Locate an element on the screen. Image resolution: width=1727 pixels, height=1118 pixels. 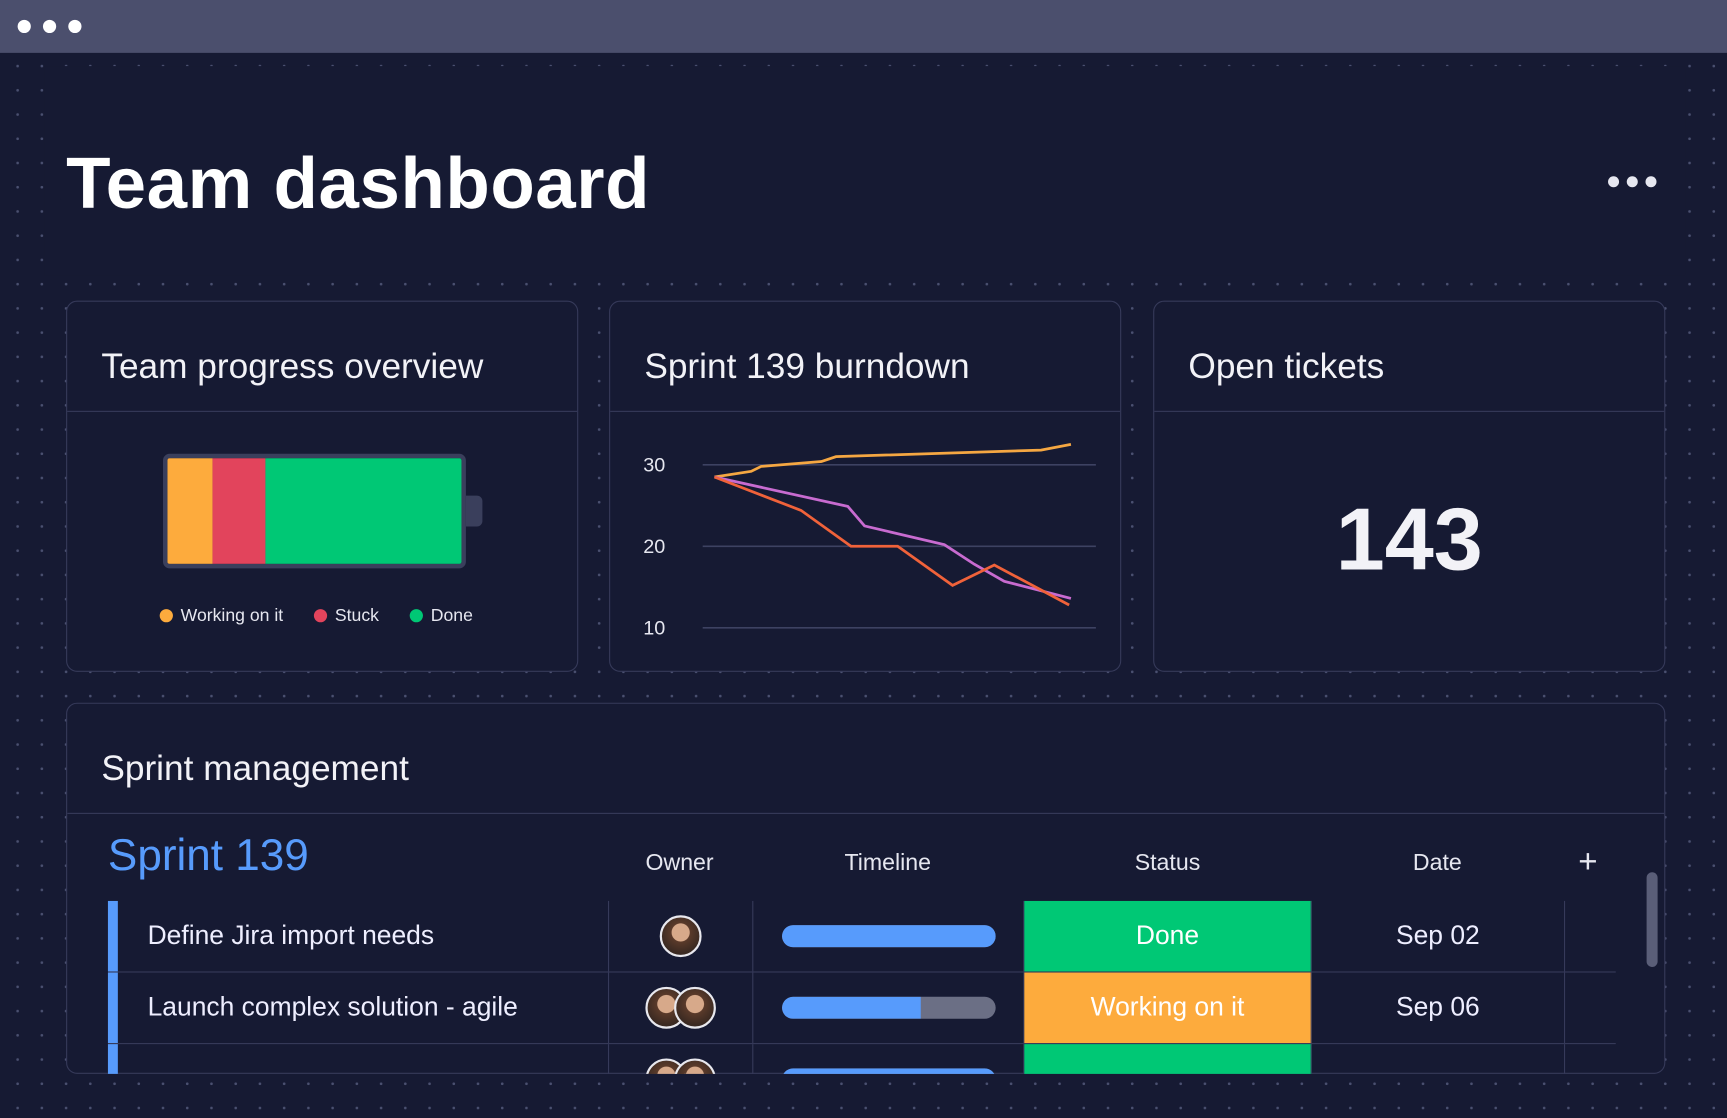
open-tickets-card: Open tickets 143 is located at coordinates (1409, 486).